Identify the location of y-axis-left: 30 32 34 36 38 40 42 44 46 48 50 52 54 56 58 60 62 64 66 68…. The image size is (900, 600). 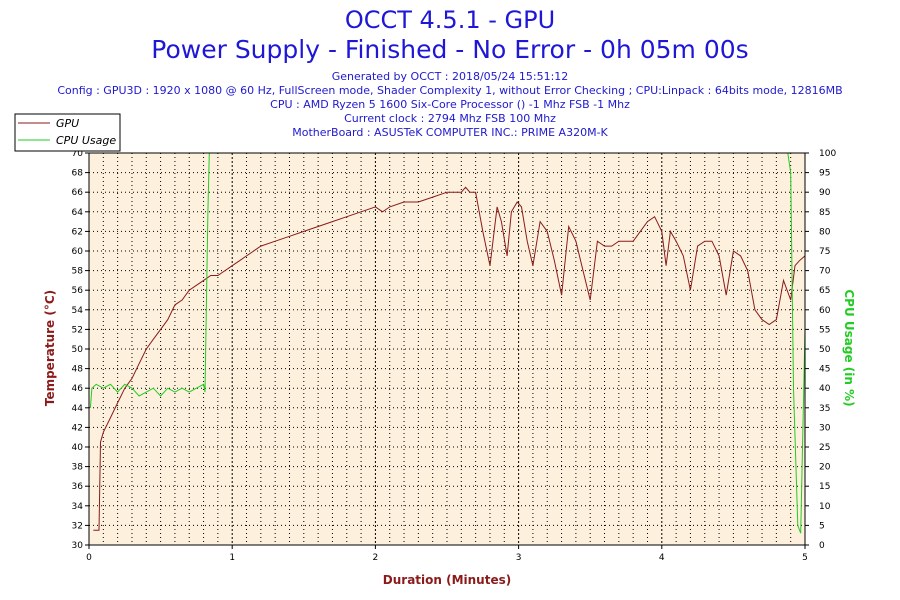
(80, 350).